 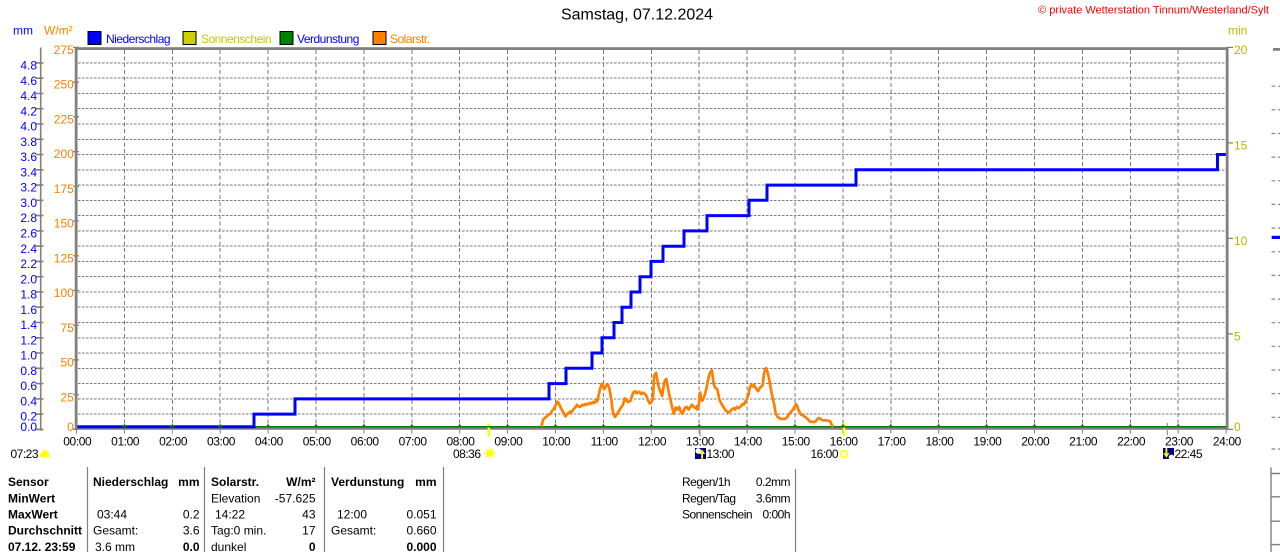 I want to click on svg-text: 21:00, so click(x=1083, y=442).